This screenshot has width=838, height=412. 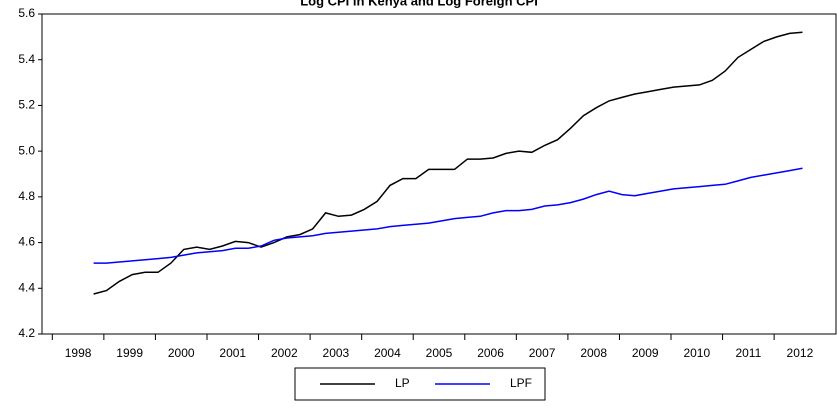 What do you see at coordinates (593, 353) in the screenshot?
I see `x-tick-label: 2008` at bounding box center [593, 353].